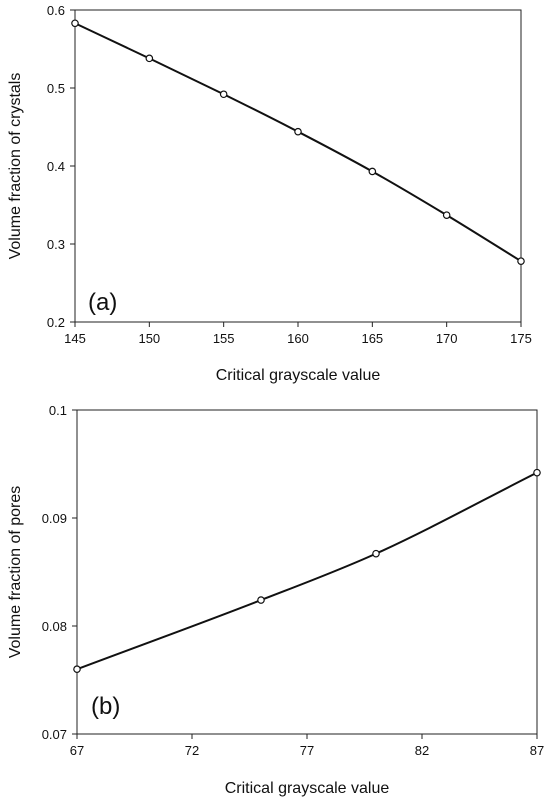 The width and height of the screenshot is (550, 802). What do you see at coordinates (56, 10) in the screenshot?
I see `y-tick-label: 0.6` at bounding box center [56, 10].